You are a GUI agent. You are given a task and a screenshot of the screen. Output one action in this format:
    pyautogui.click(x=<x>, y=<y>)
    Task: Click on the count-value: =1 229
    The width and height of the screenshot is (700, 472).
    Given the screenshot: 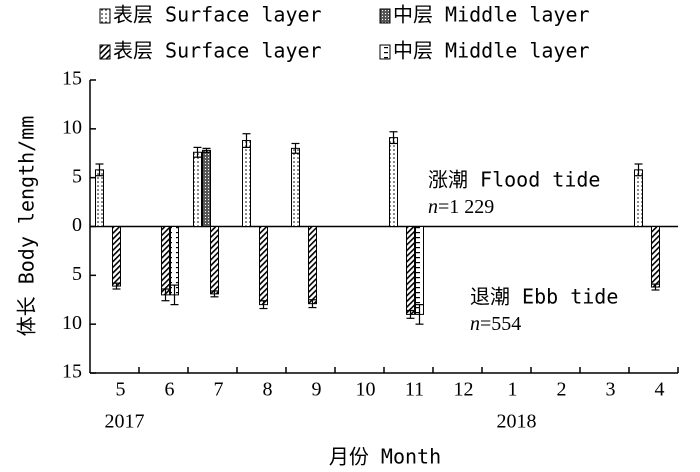 What is the action you would take?
    pyautogui.click(x=466, y=207)
    